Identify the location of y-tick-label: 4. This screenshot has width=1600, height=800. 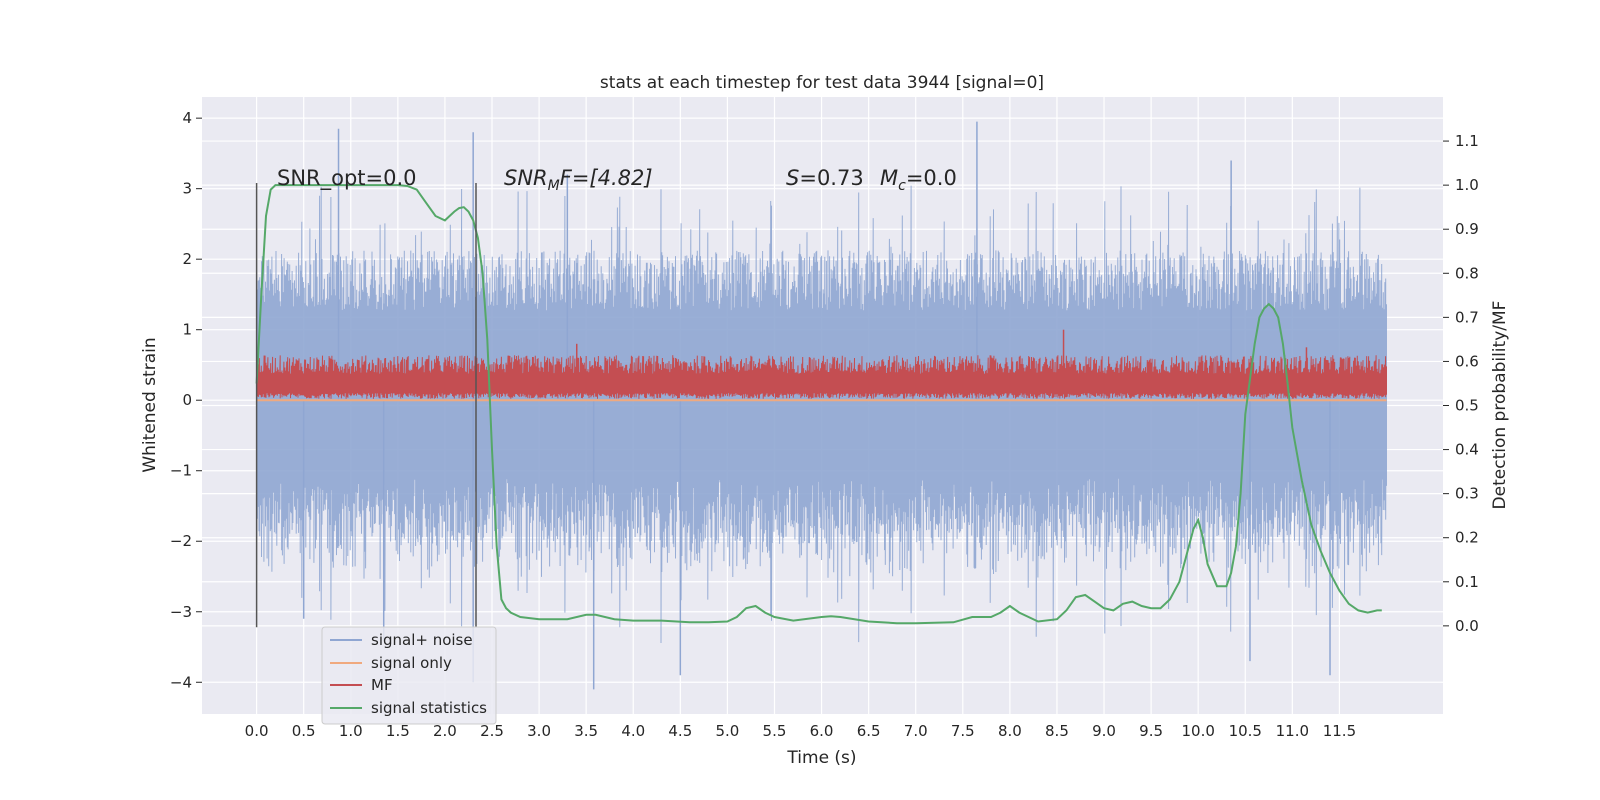
(187, 118).